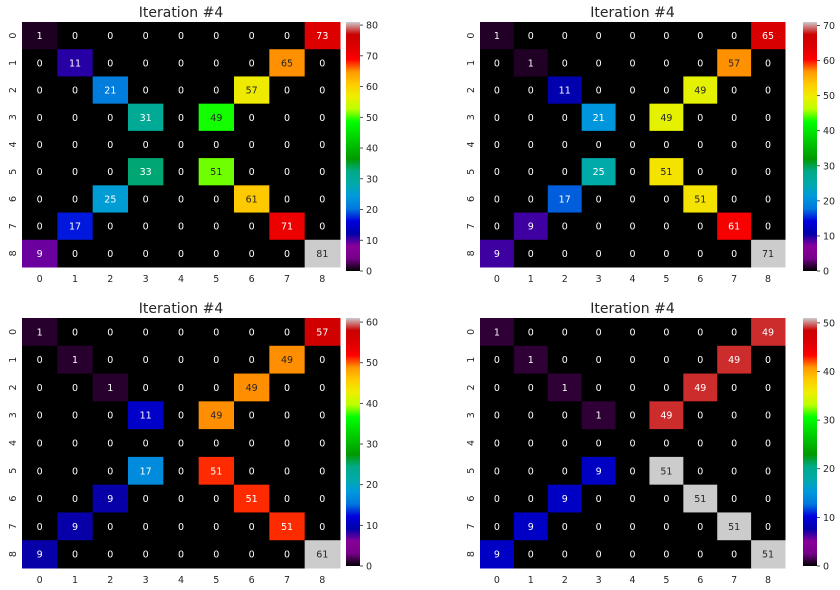 The height and width of the screenshot is (590, 840). Describe the element at coordinates (372, 26) in the screenshot. I see `colorbar-tick-label: 80` at that location.